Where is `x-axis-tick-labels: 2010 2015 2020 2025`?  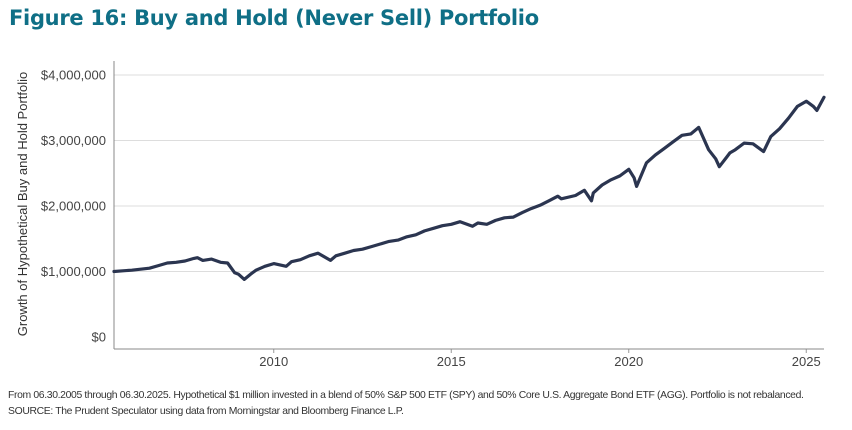 x-axis-tick-labels: 2010 2015 2020 2025 is located at coordinates (540, 359).